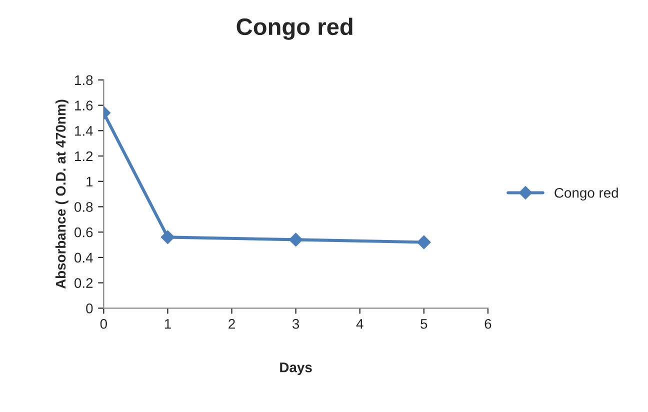  What do you see at coordinates (83, 257) in the screenshot?
I see `y-tick-label: 0.4` at bounding box center [83, 257].